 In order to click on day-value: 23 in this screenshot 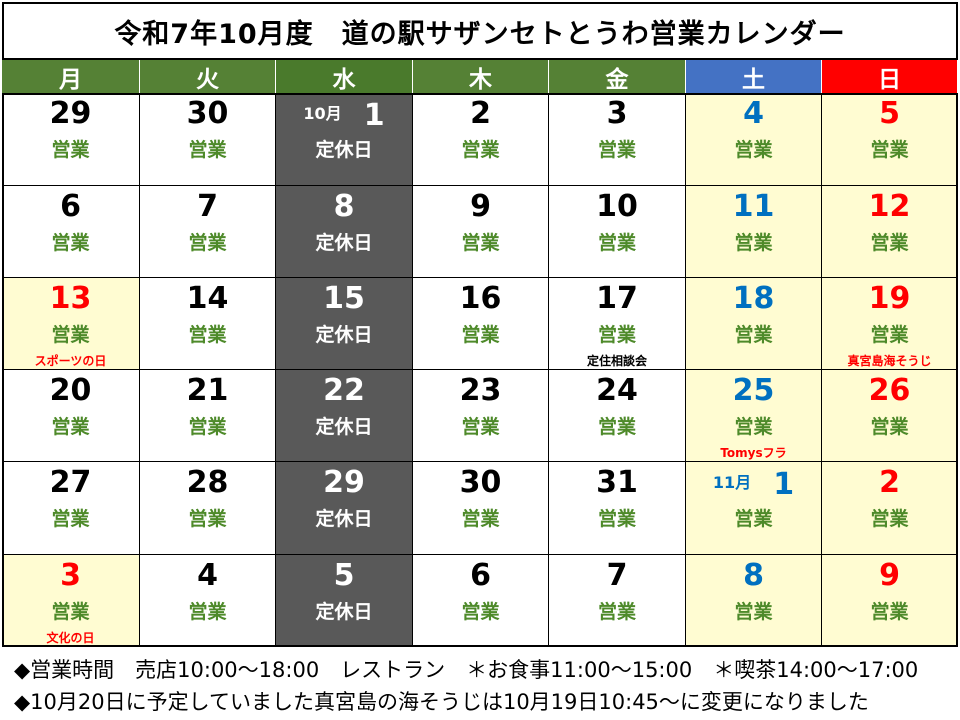, I will do `click(480, 390)`.